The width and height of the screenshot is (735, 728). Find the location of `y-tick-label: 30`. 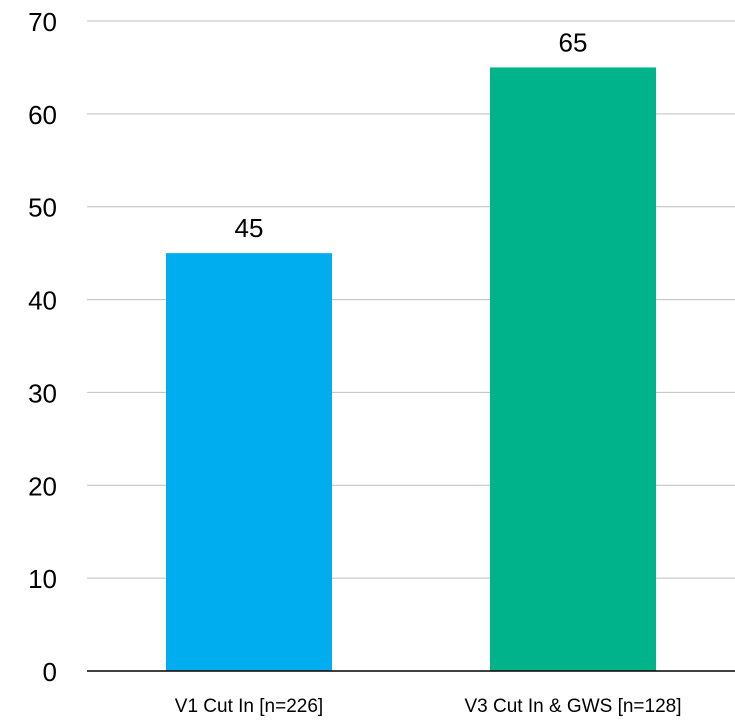

y-tick-label: 30 is located at coordinates (42, 393).